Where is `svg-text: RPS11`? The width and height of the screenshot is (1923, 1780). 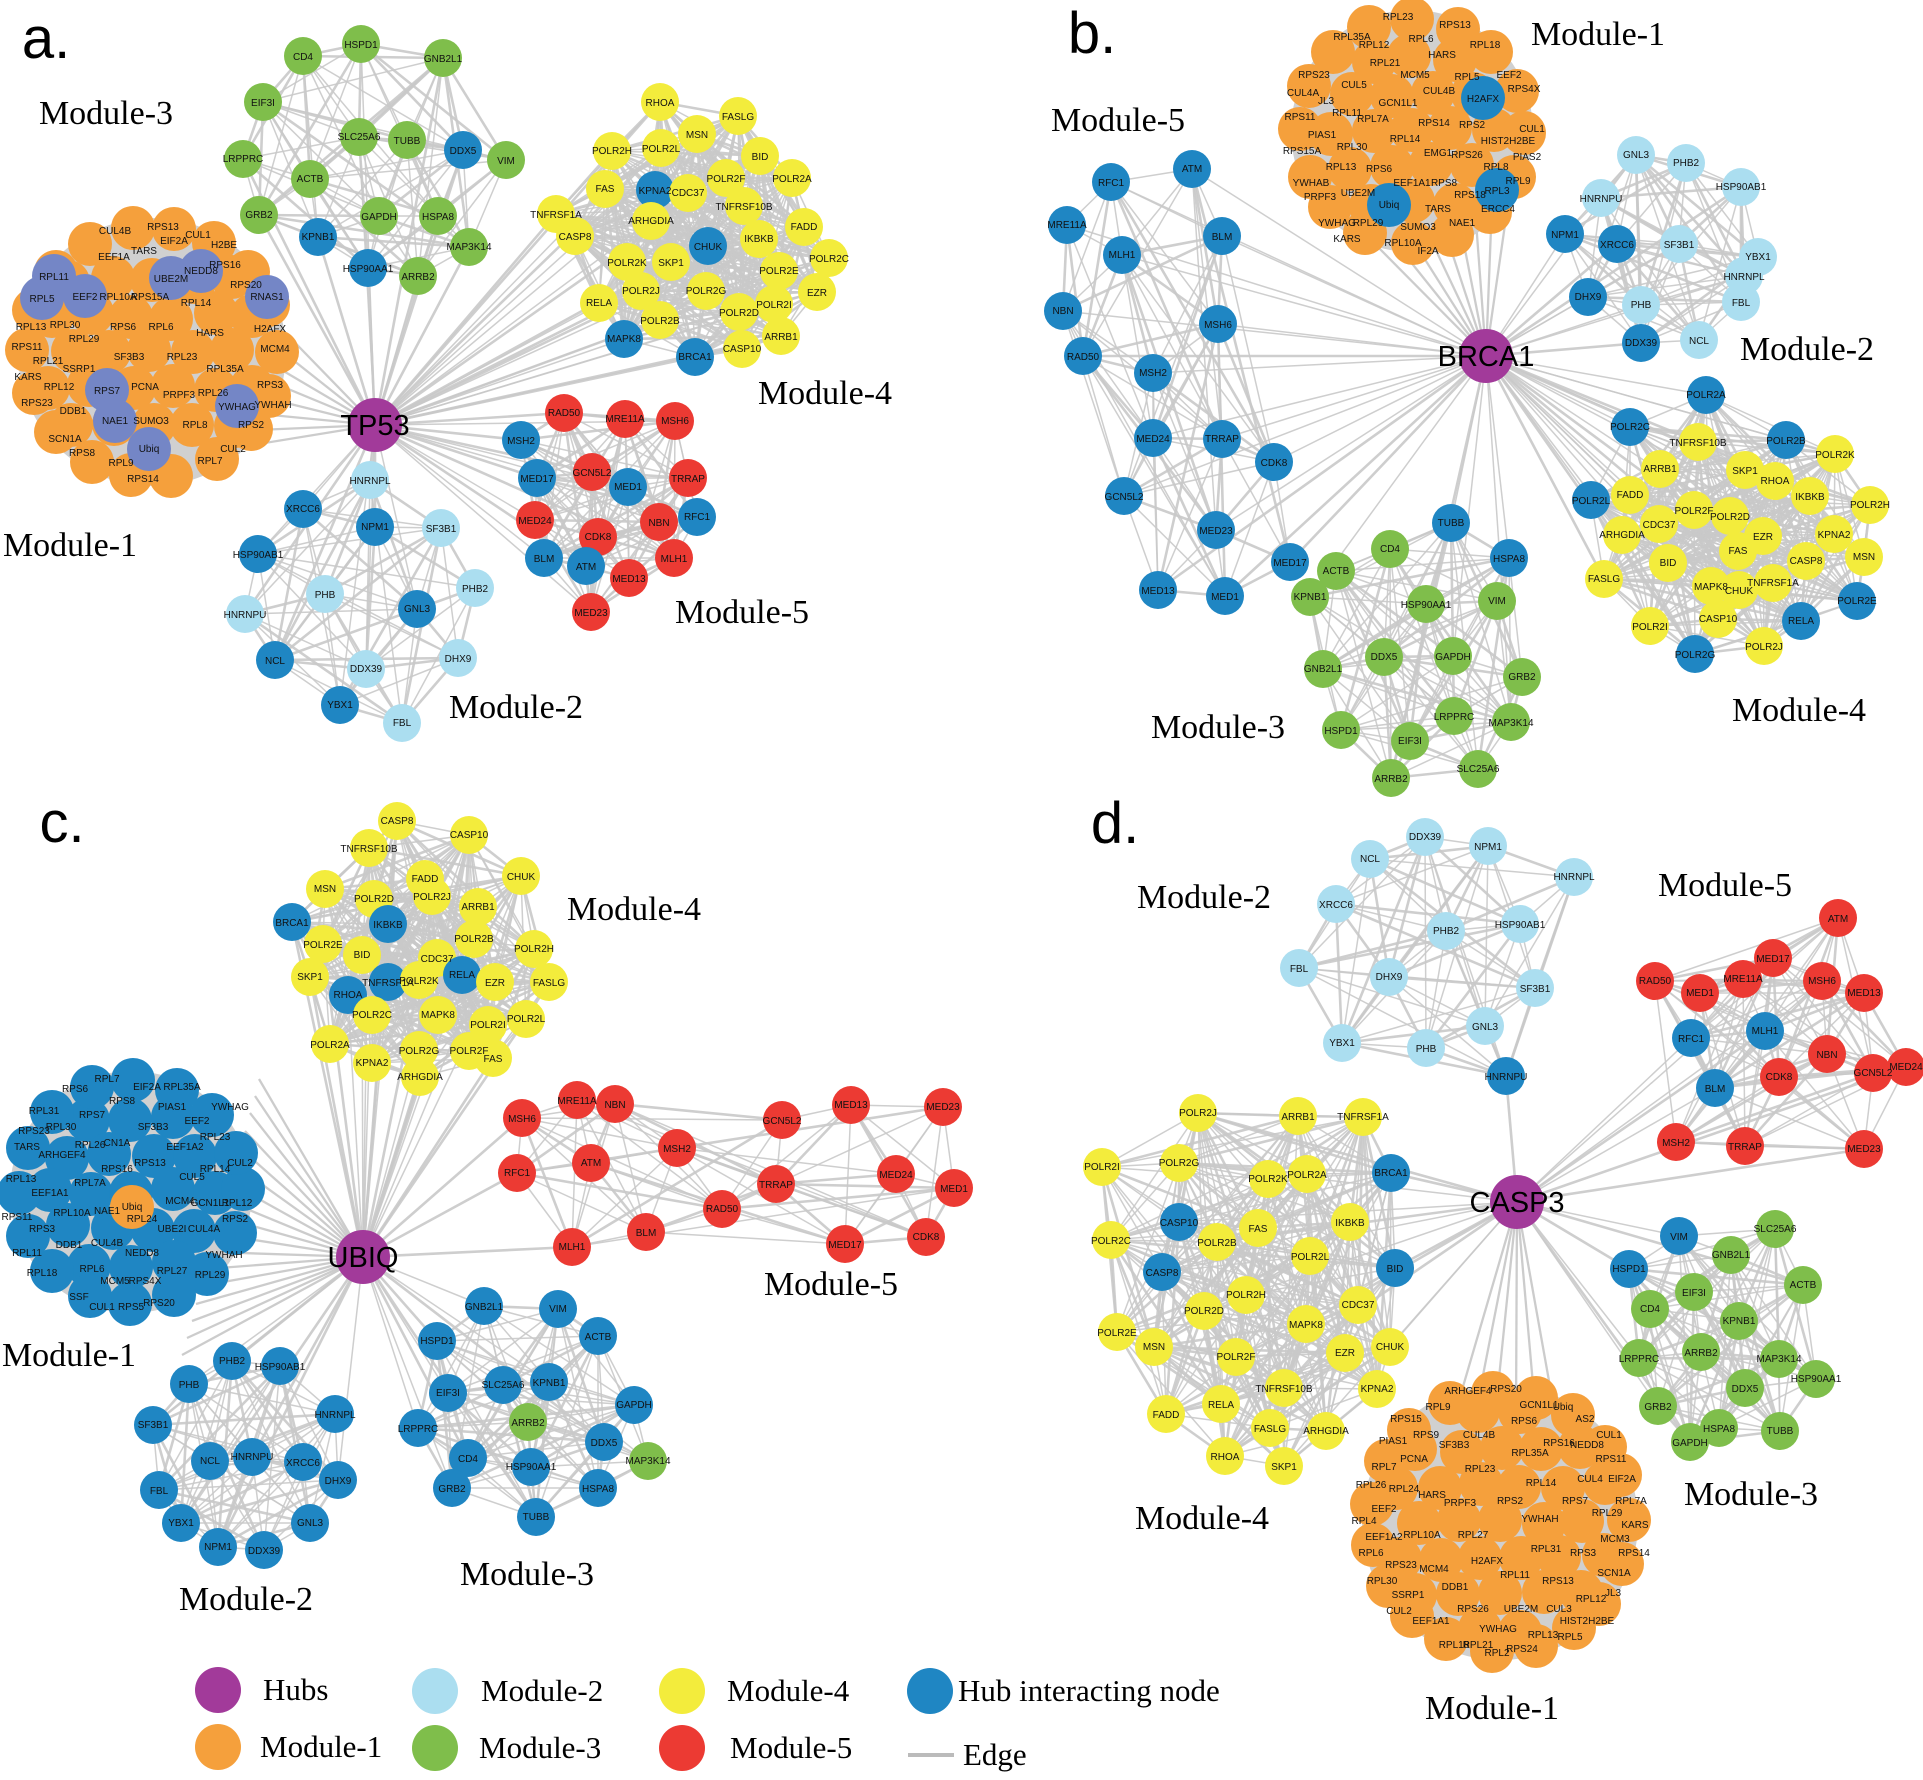 svg-text: RPS11 is located at coordinates (1611, 1459).